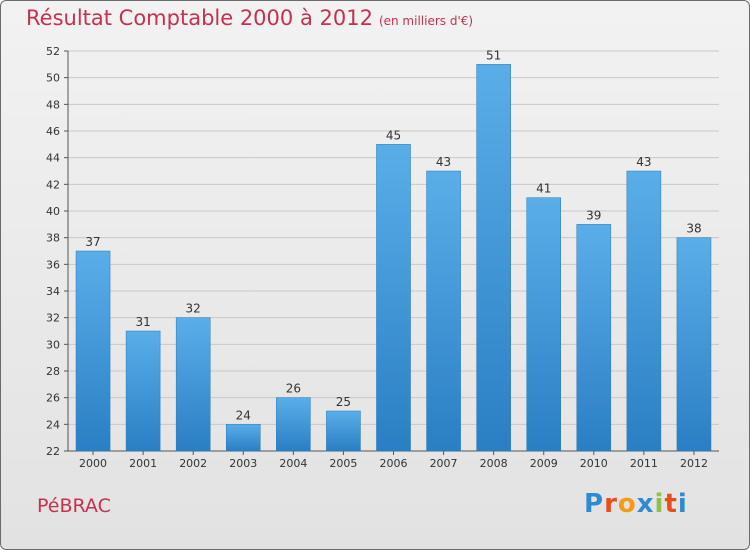 Image resolution: width=750 pixels, height=550 pixels. What do you see at coordinates (593, 215) in the screenshot?
I see `data-label-2010: 39` at bounding box center [593, 215].